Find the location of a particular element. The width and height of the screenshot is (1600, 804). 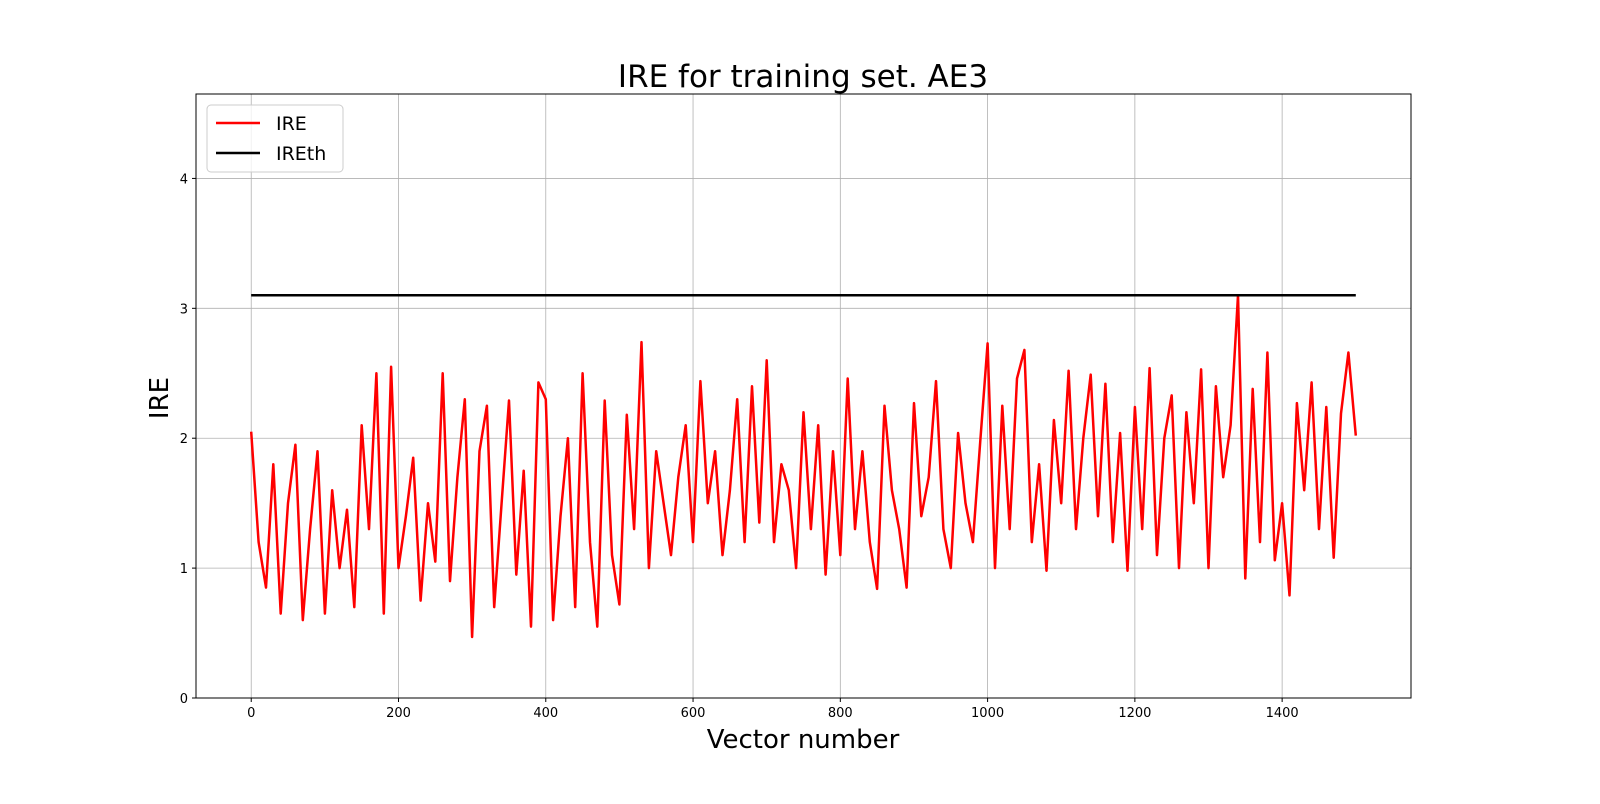

y-tick-label: 0 is located at coordinates (184, 699).